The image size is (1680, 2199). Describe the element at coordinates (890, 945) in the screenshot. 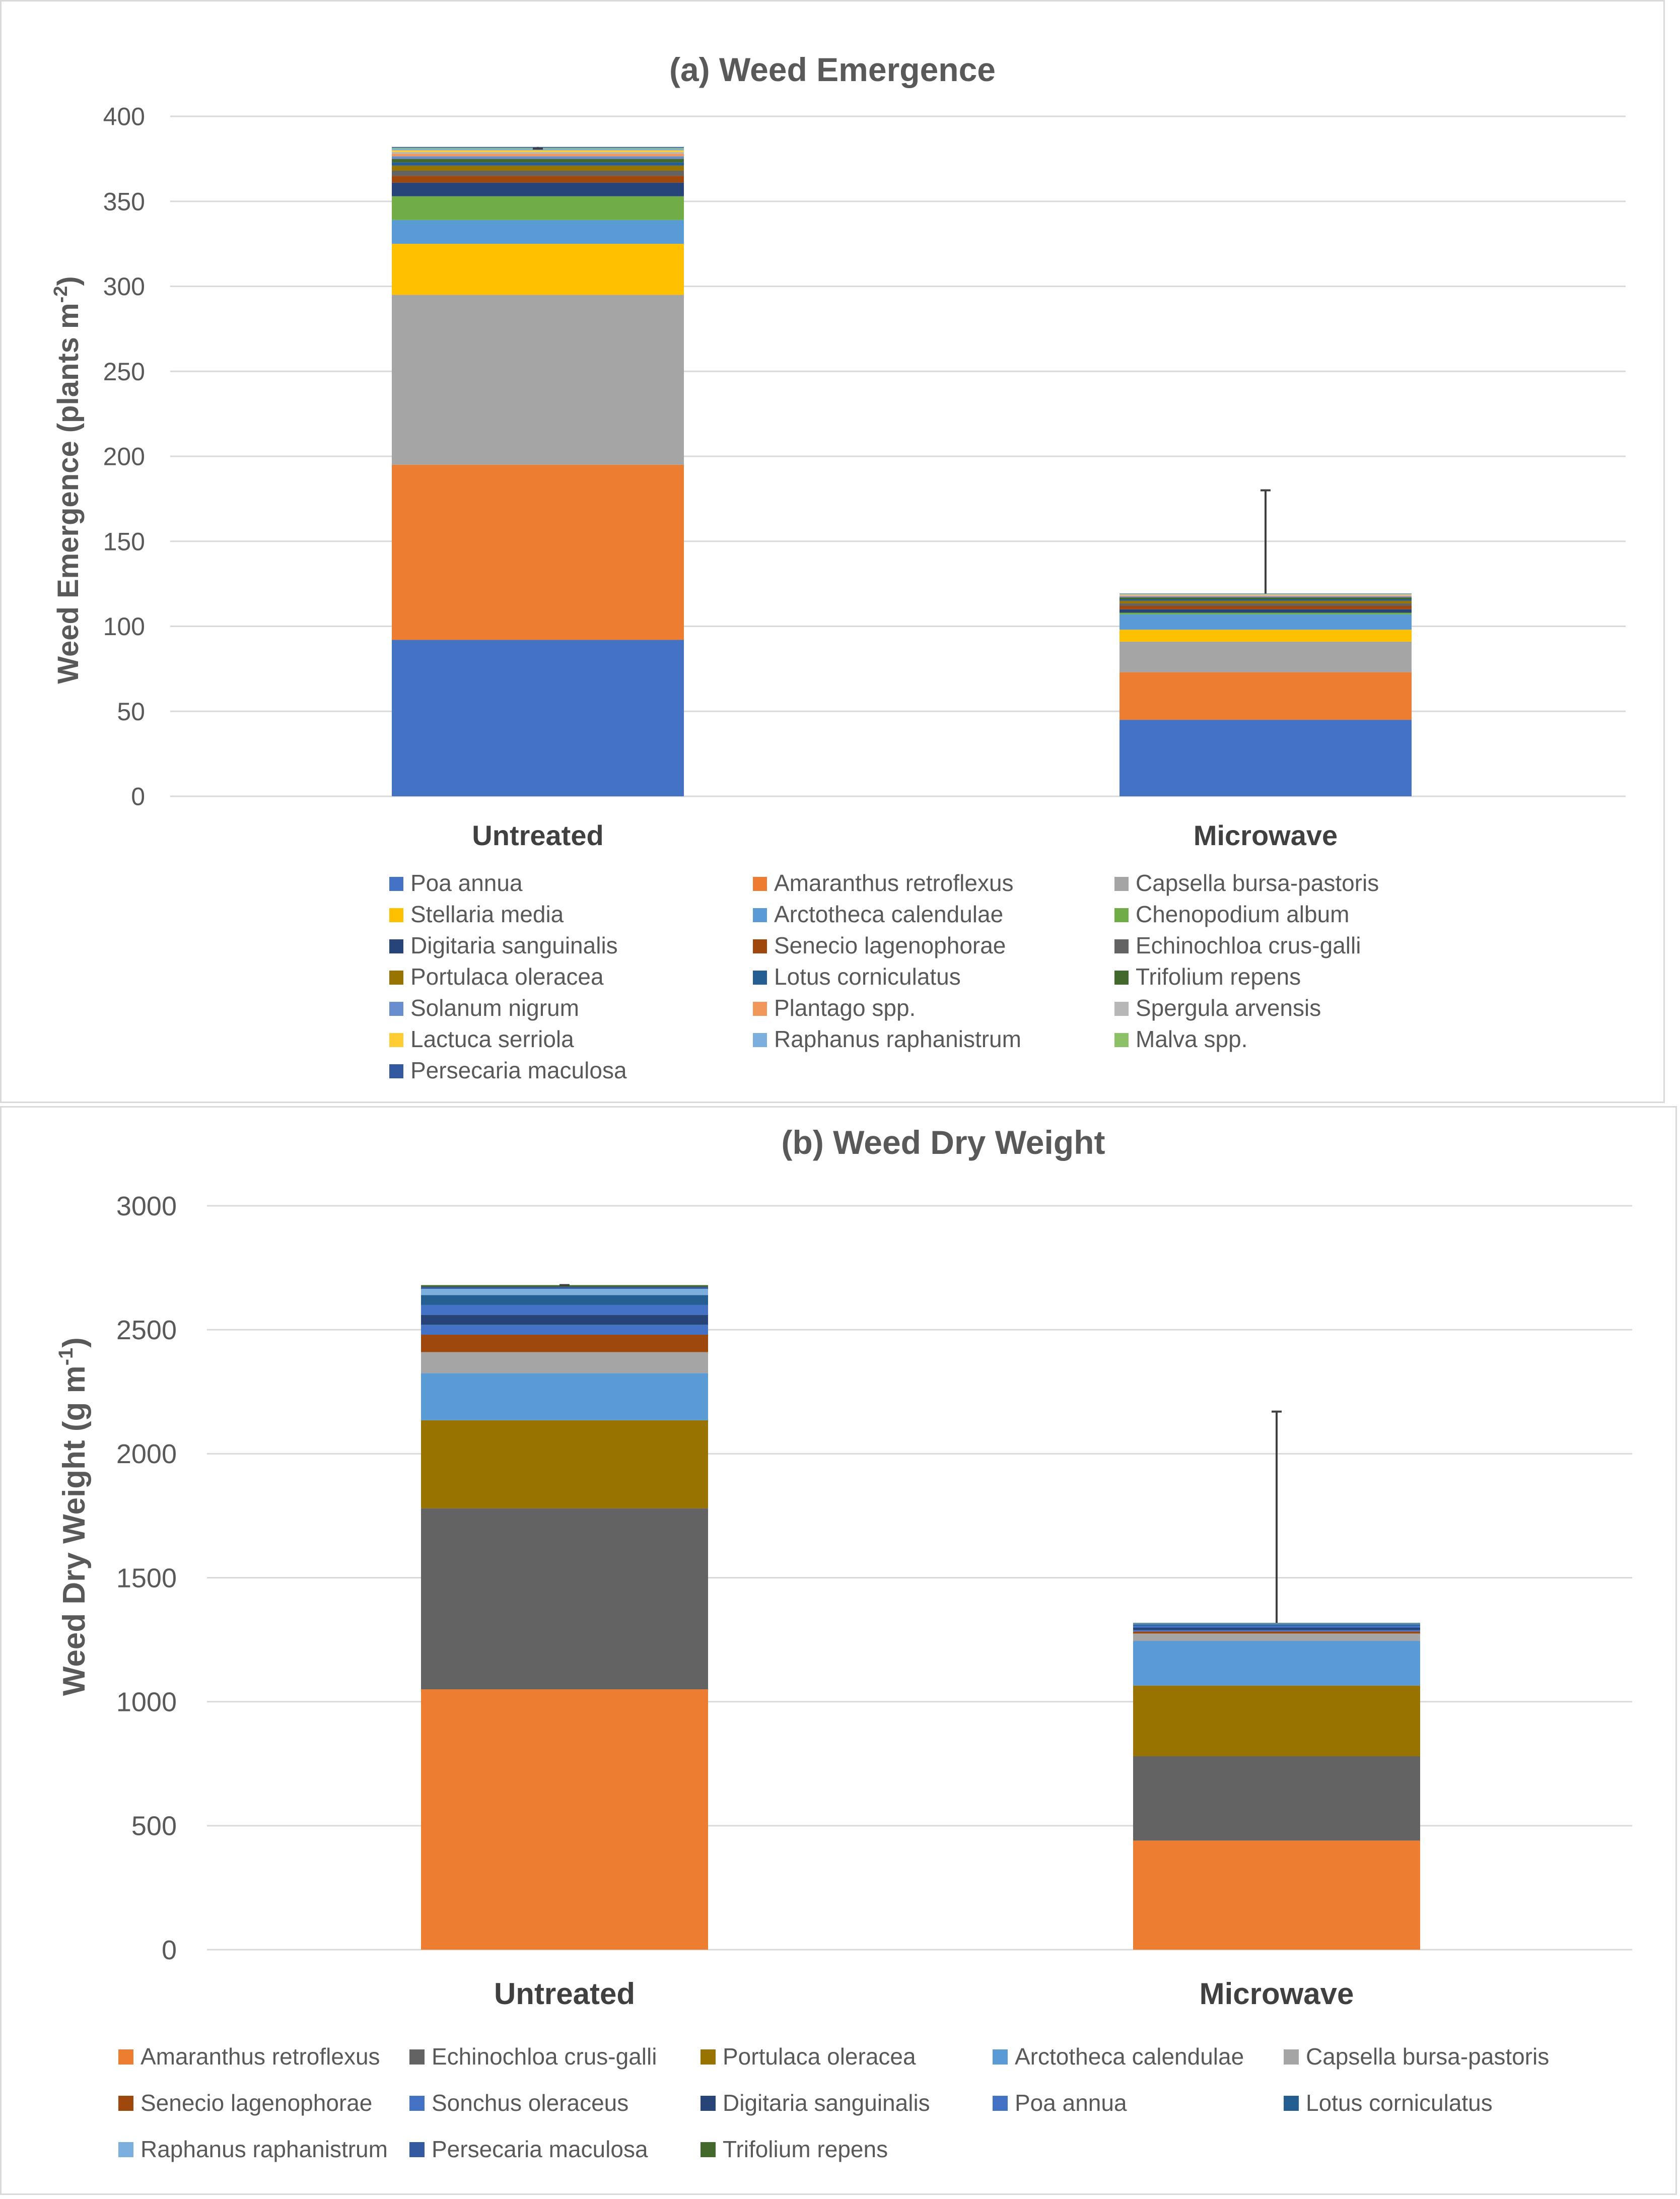

I see `legend-label: Senecio lagenophorae` at that location.